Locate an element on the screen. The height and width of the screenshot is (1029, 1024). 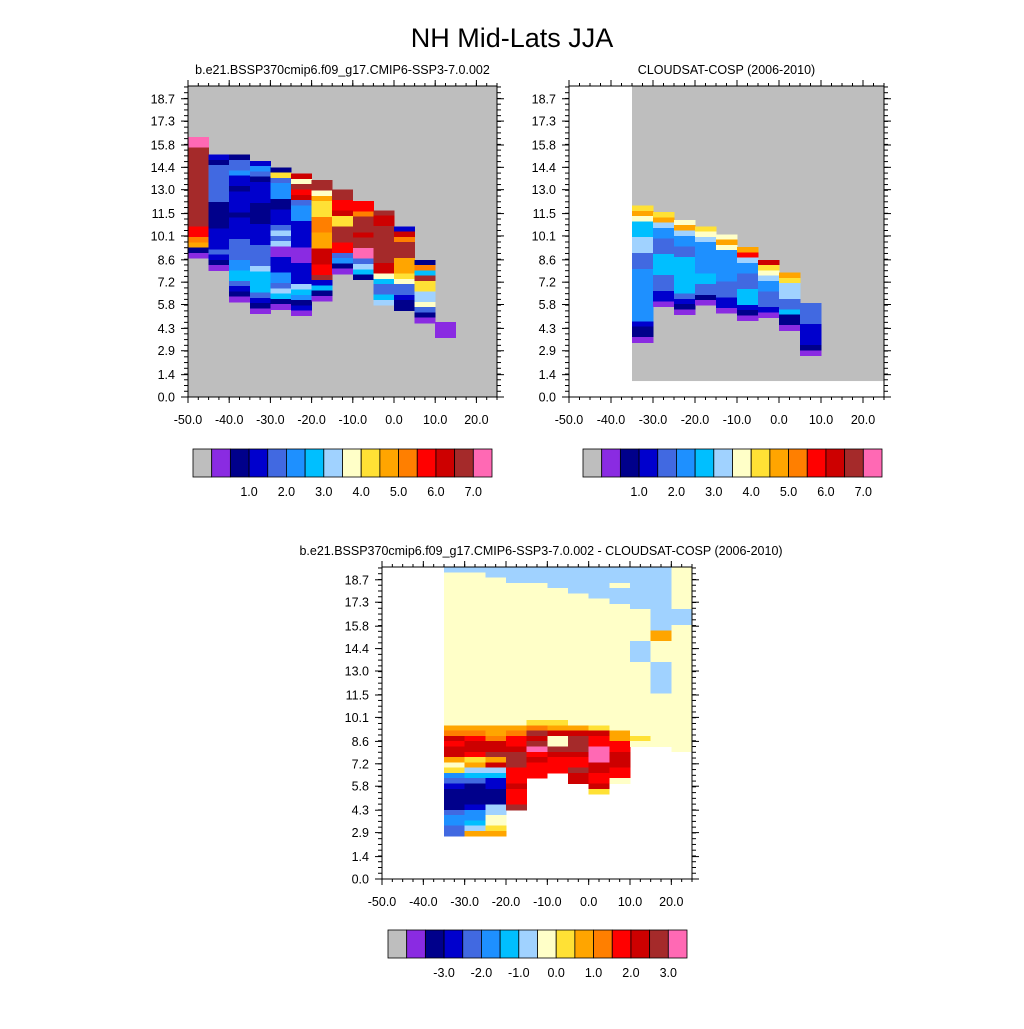
colorbar-label: 1.0 is located at coordinates (248, 492).